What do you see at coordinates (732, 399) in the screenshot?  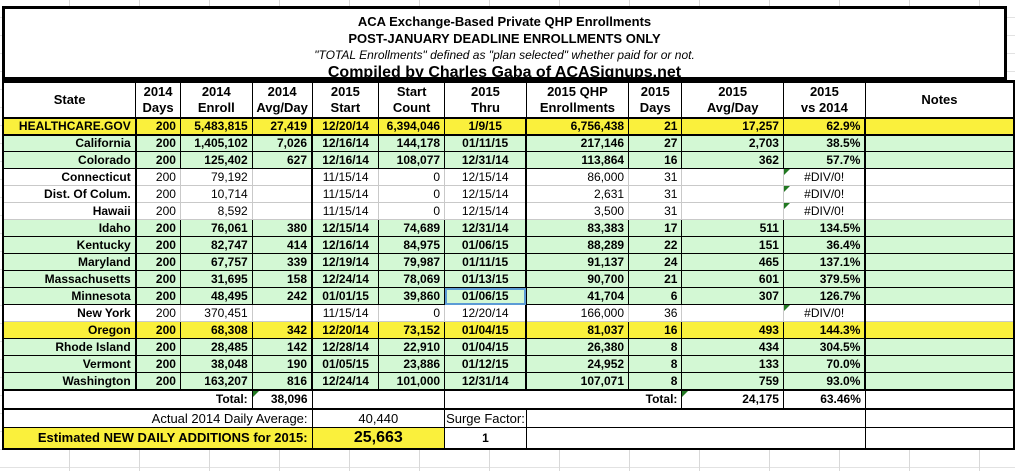 I see `cell-total-2015-avg-day: 24,175` at bounding box center [732, 399].